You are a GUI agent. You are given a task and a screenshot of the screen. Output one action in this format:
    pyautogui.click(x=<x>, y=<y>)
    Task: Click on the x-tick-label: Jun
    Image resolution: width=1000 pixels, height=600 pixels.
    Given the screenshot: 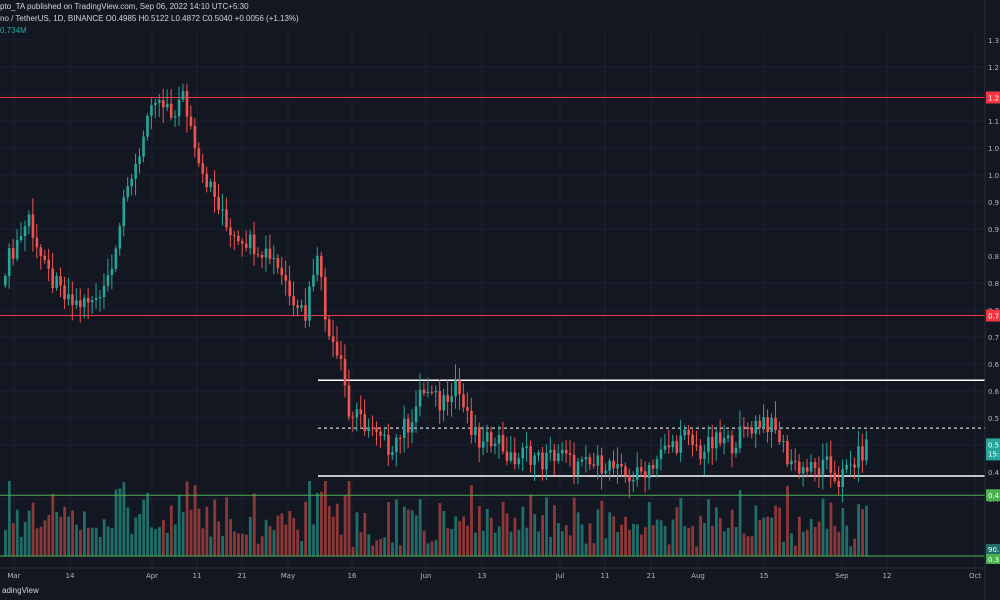 What is the action you would take?
    pyautogui.click(x=426, y=576)
    